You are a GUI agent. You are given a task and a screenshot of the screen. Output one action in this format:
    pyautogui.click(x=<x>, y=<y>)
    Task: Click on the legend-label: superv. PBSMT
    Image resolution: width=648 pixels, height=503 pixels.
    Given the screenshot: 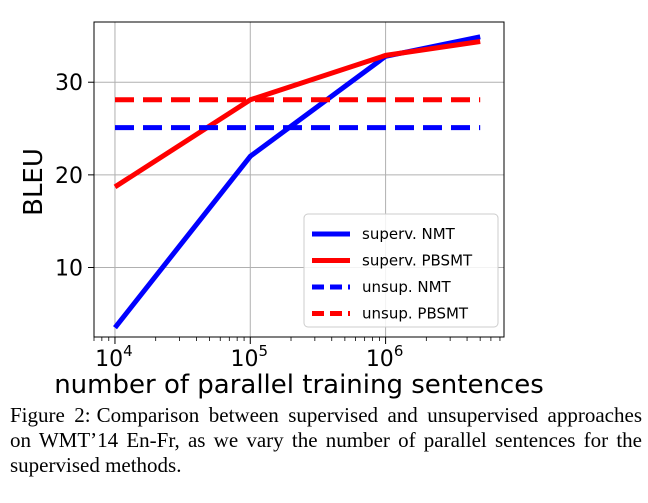 What is the action you would take?
    pyautogui.click(x=417, y=261)
    